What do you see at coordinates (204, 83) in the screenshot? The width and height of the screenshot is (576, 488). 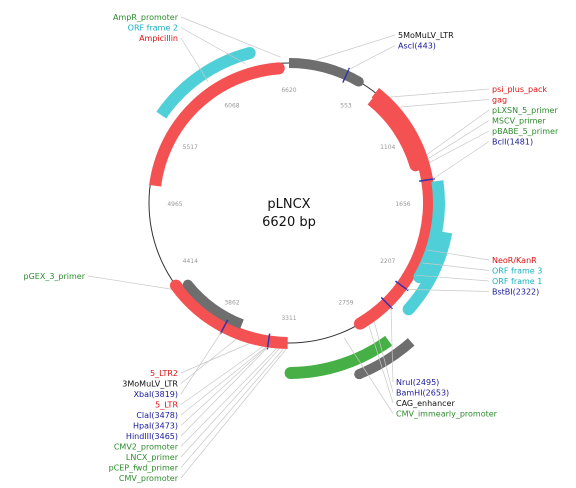 I see `orf-frame-2-arc` at bounding box center [204, 83].